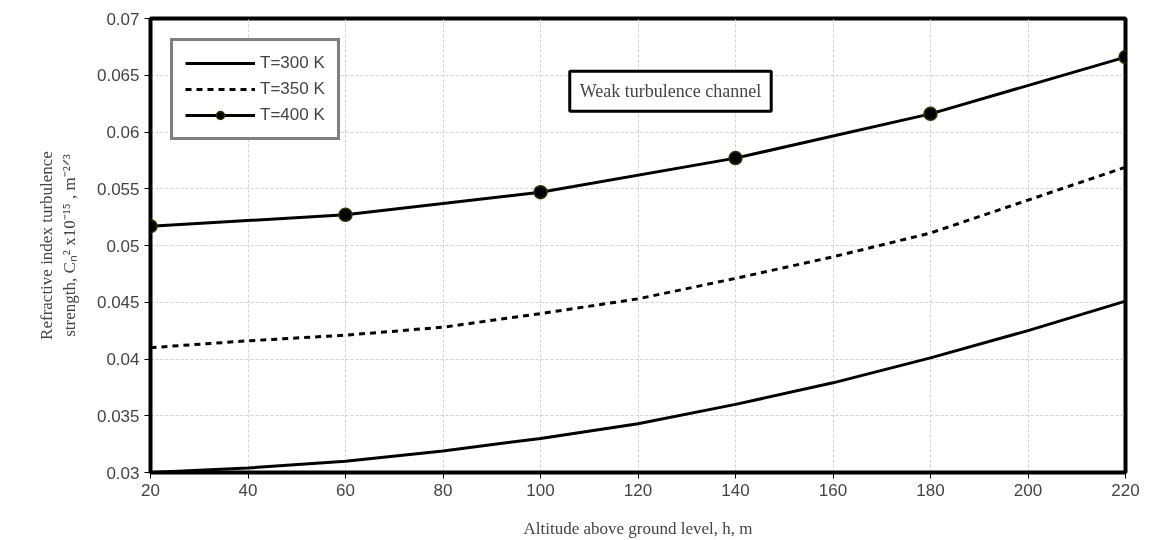  Describe the element at coordinates (118, 76) in the screenshot. I see `y-tick-label: 0.065` at that location.